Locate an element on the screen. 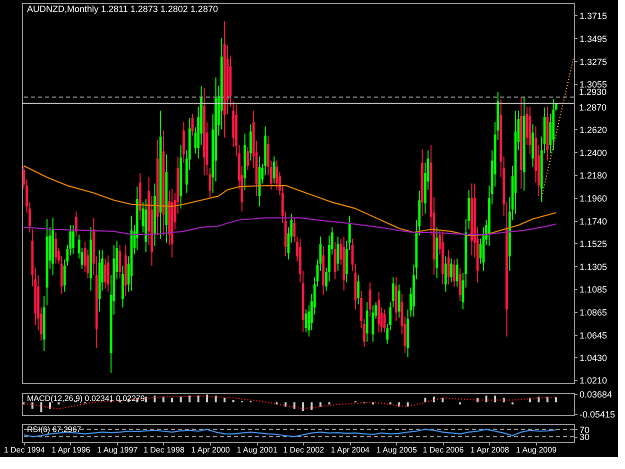 The height and width of the screenshot is (469, 625). chart-title: AUDNZD,Monthly 1.2811 1.2873 1.2802 1.2870 is located at coordinates (122, 9).